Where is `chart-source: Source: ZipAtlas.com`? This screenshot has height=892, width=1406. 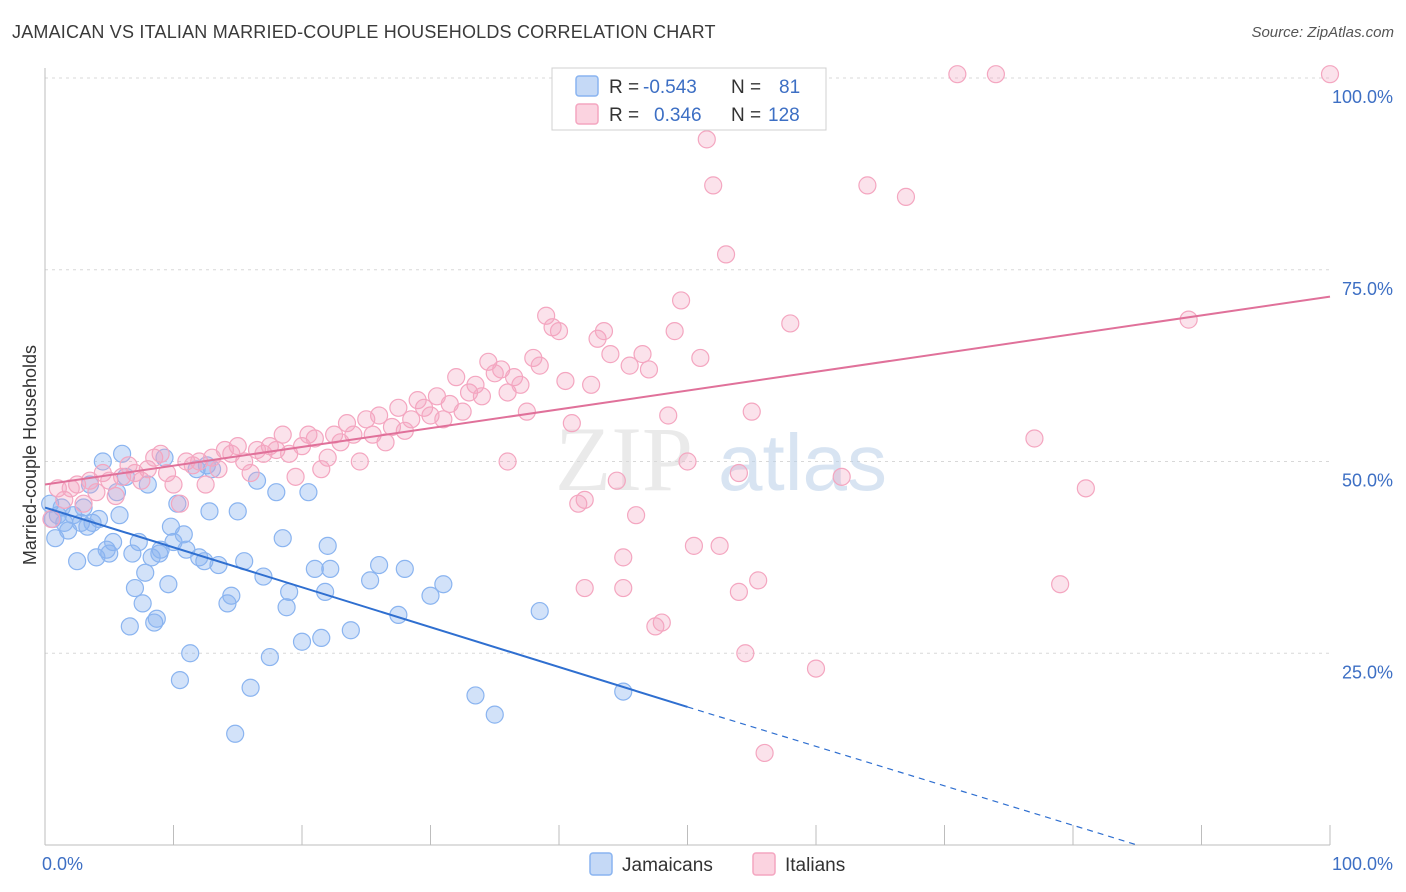 chart-source: Source: ZipAtlas.com is located at coordinates (1322, 32).